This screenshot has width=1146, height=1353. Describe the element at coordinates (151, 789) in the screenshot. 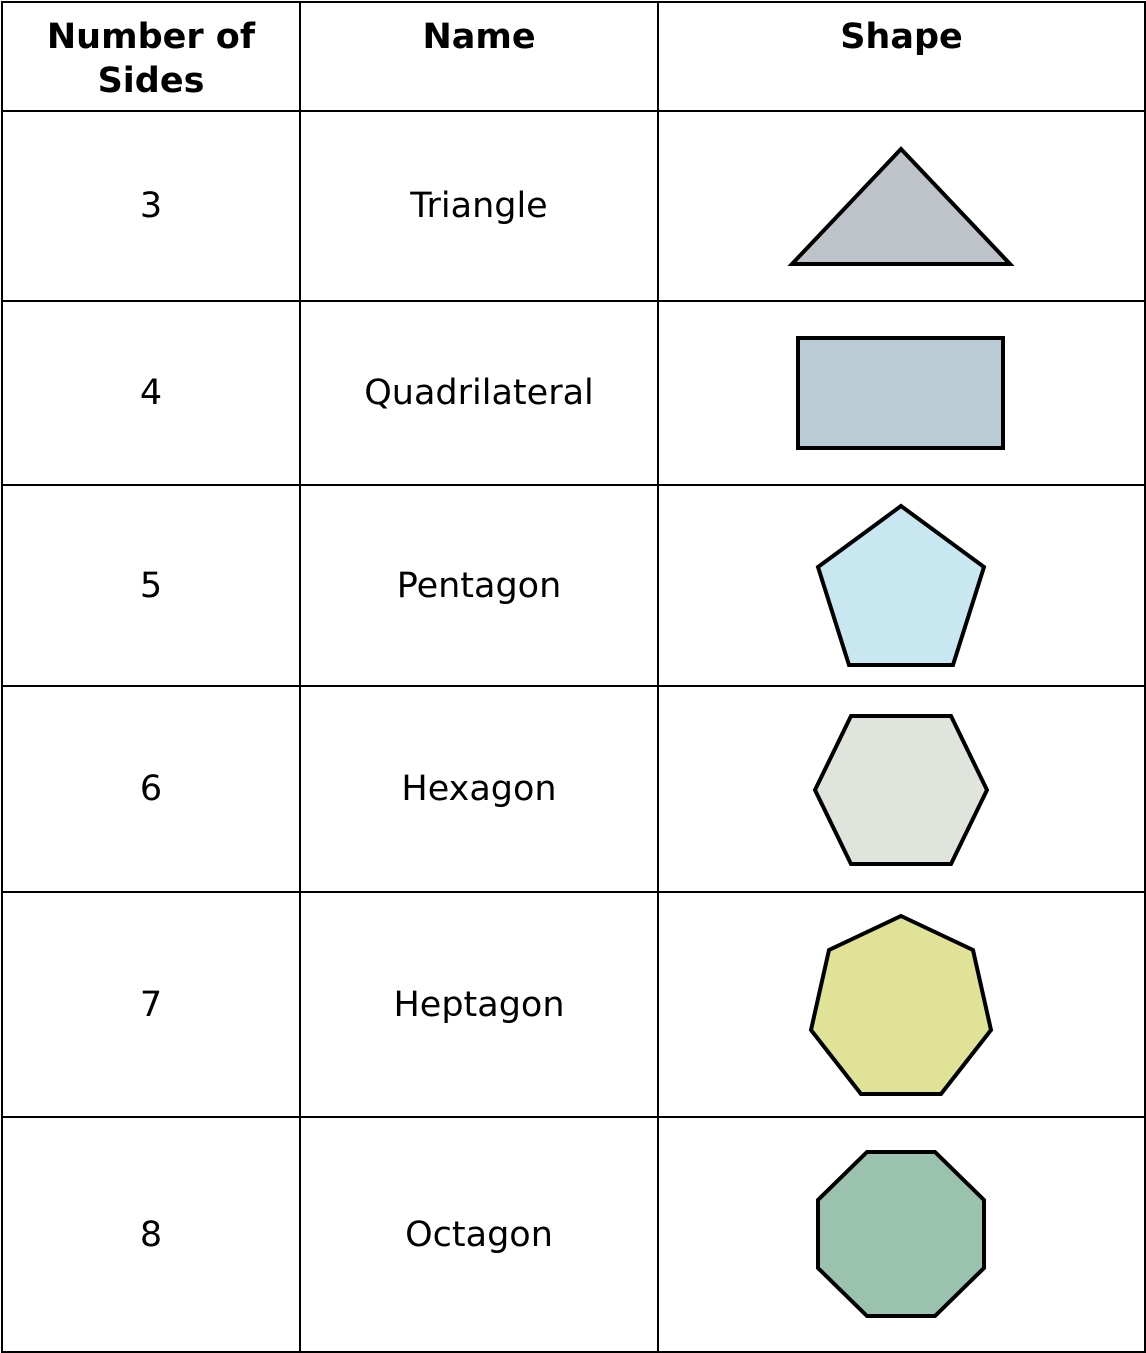

I see `sides-cell: 6` at that location.